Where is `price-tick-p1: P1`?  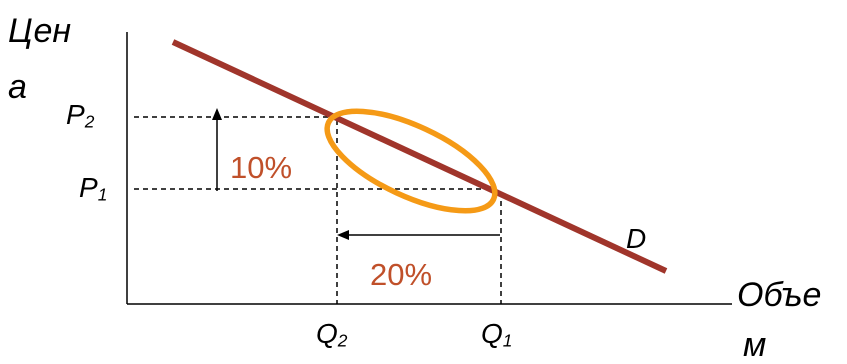 price-tick-p1: P1 is located at coordinates (93, 189).